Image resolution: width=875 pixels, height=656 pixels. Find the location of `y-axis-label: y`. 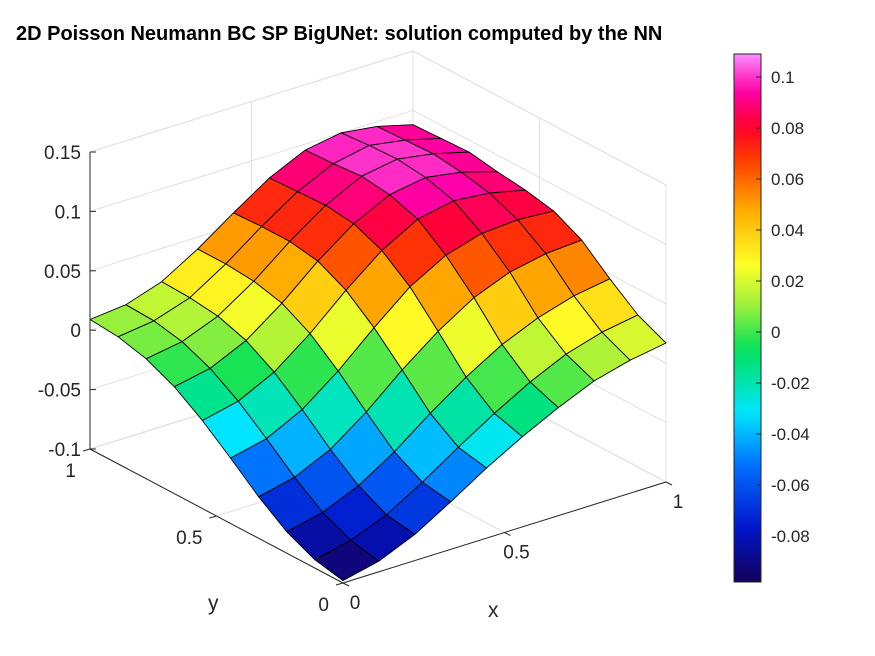

y-axis-label: y is located at coordinates (213, 603).